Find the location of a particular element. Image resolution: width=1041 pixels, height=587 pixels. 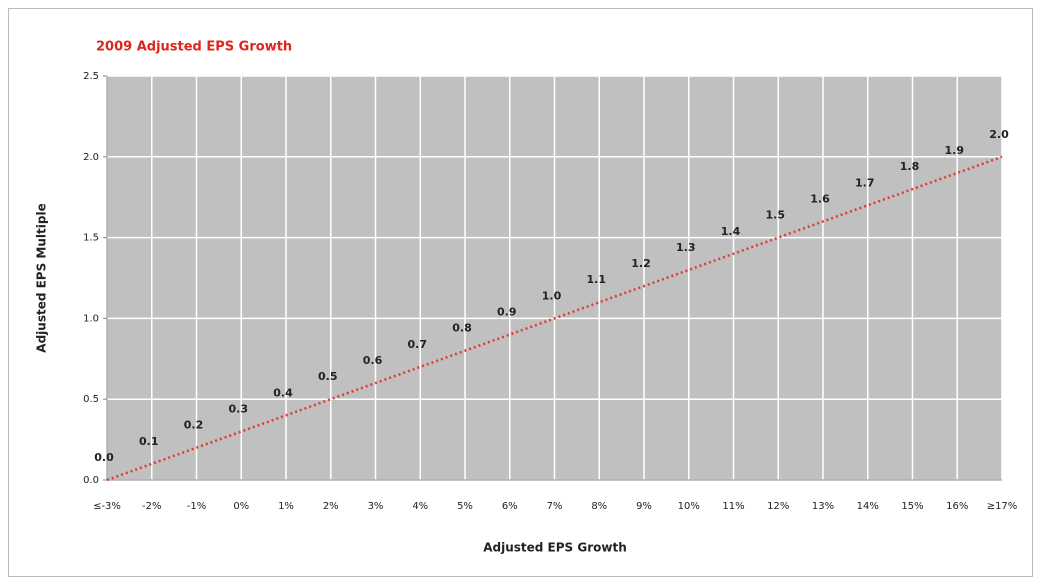

data-label: 2.0 is located at coordinates (999, 134).